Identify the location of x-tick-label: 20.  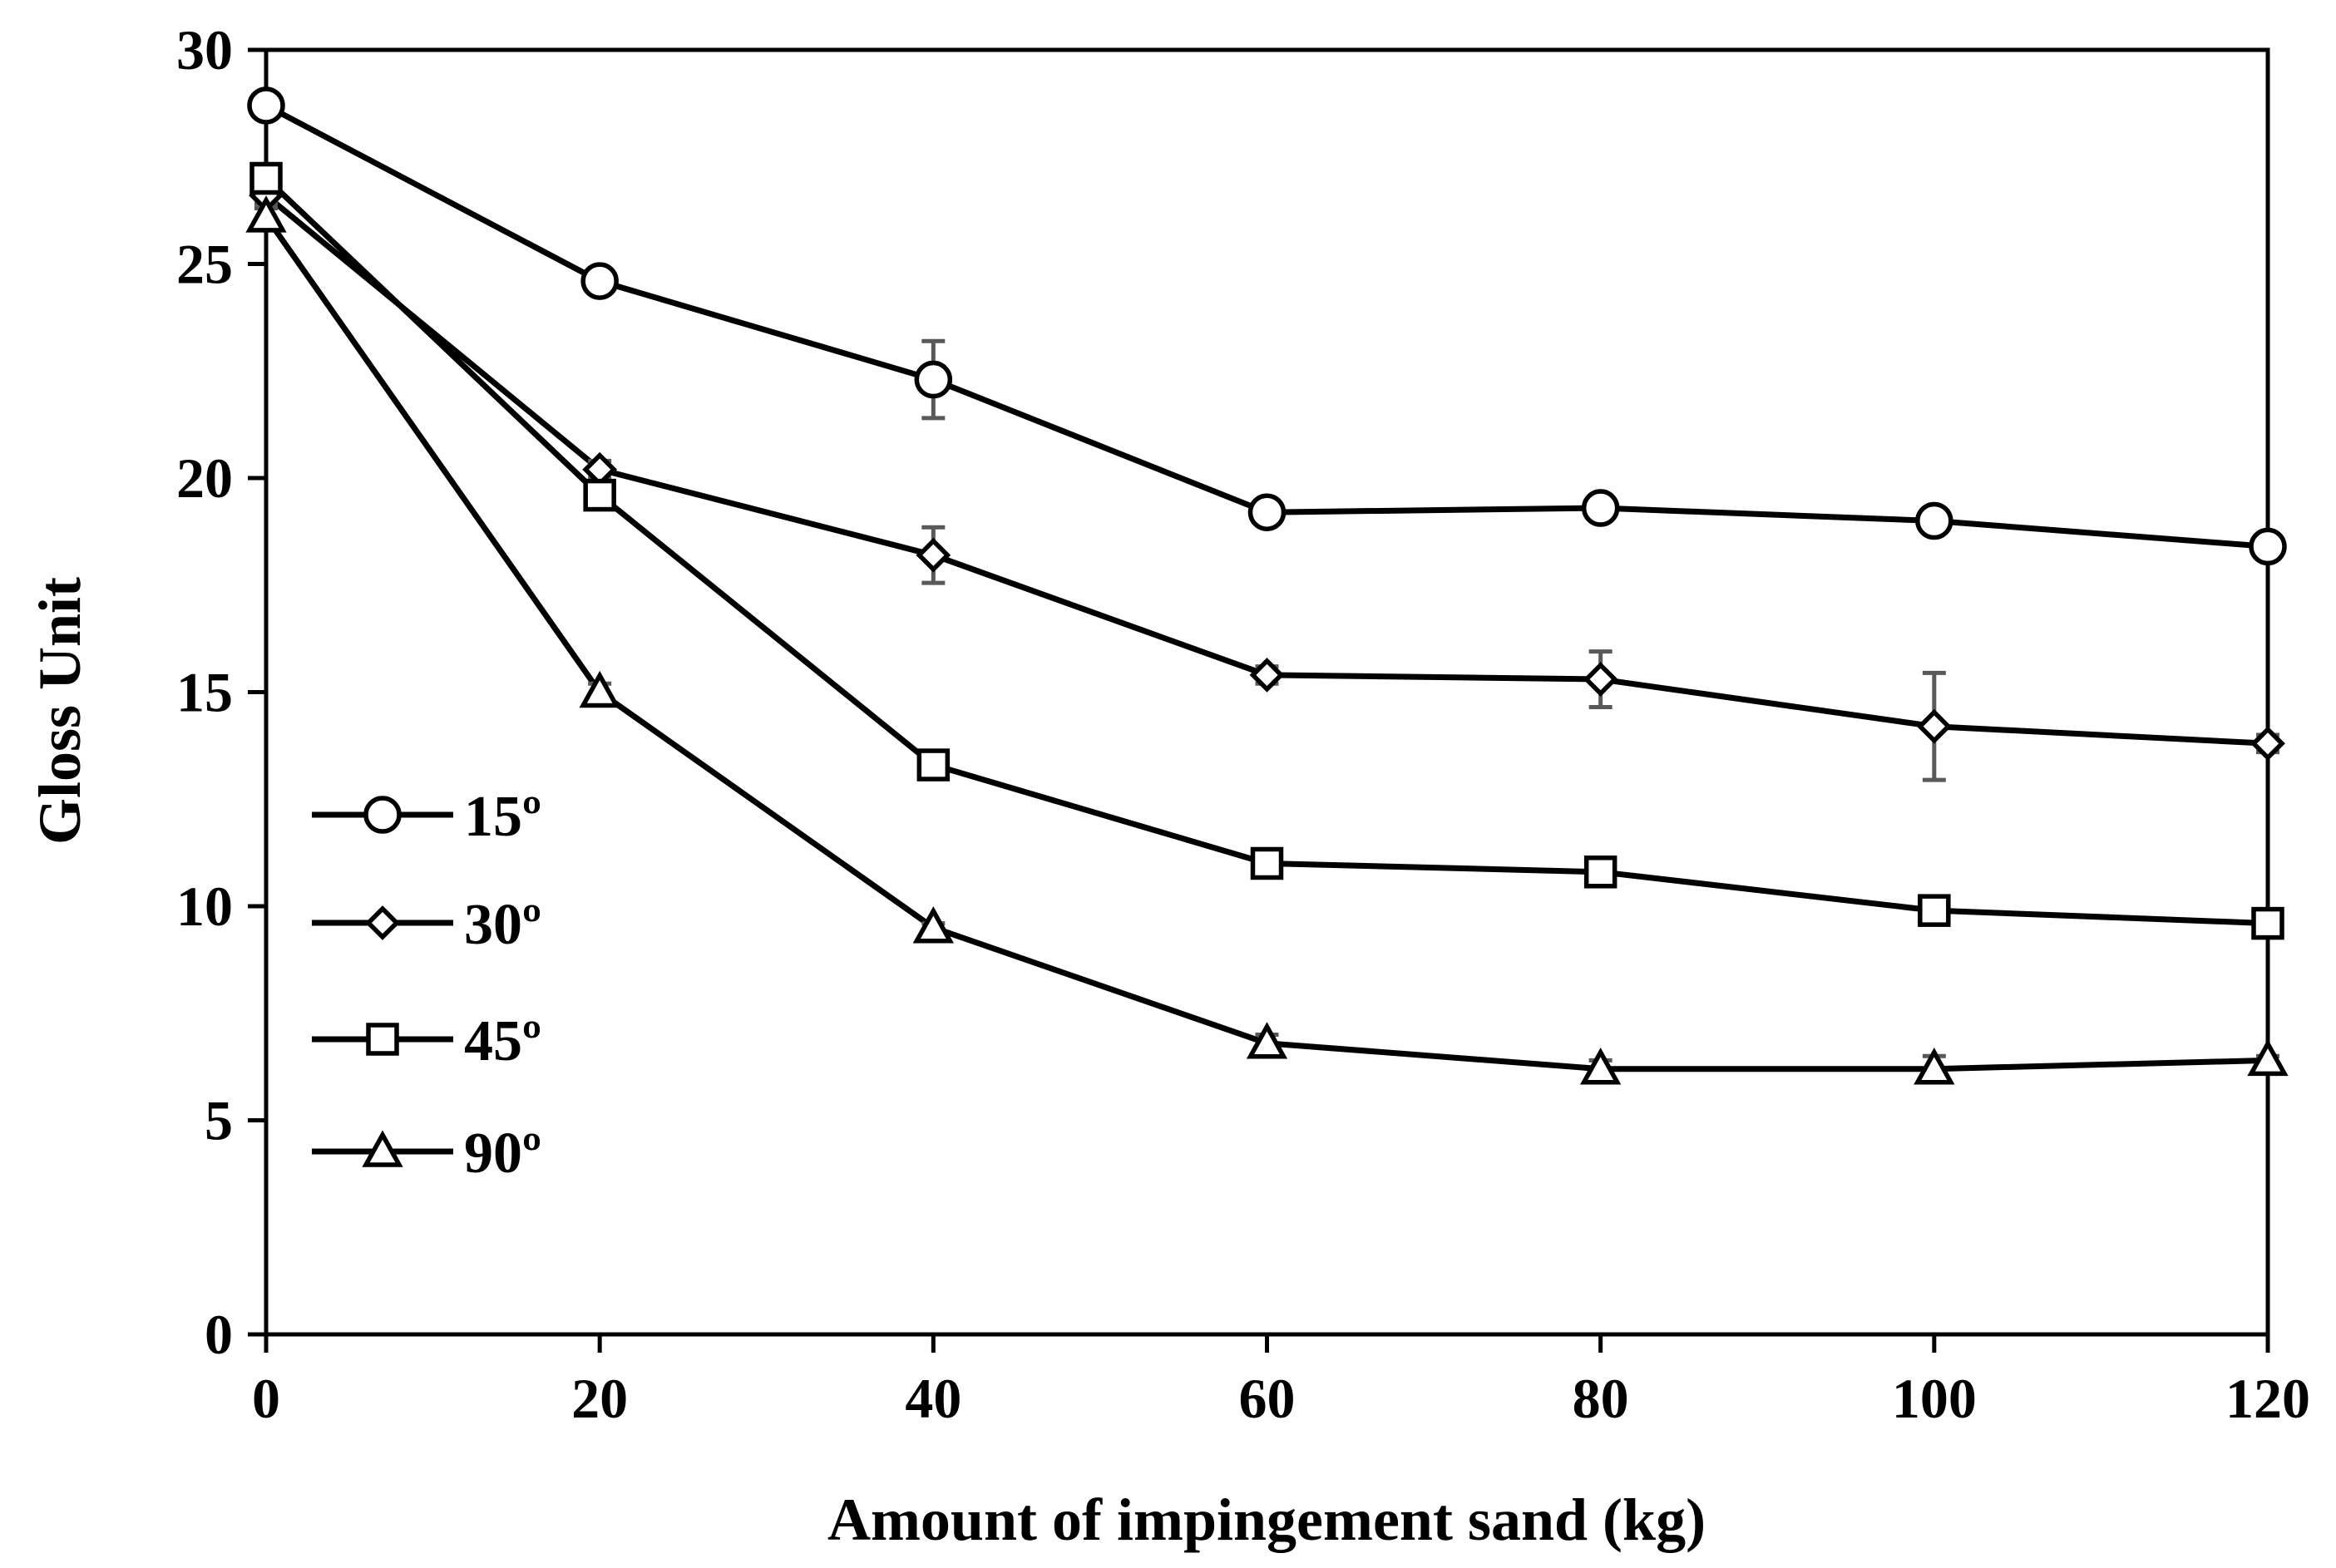
(599, 1398).